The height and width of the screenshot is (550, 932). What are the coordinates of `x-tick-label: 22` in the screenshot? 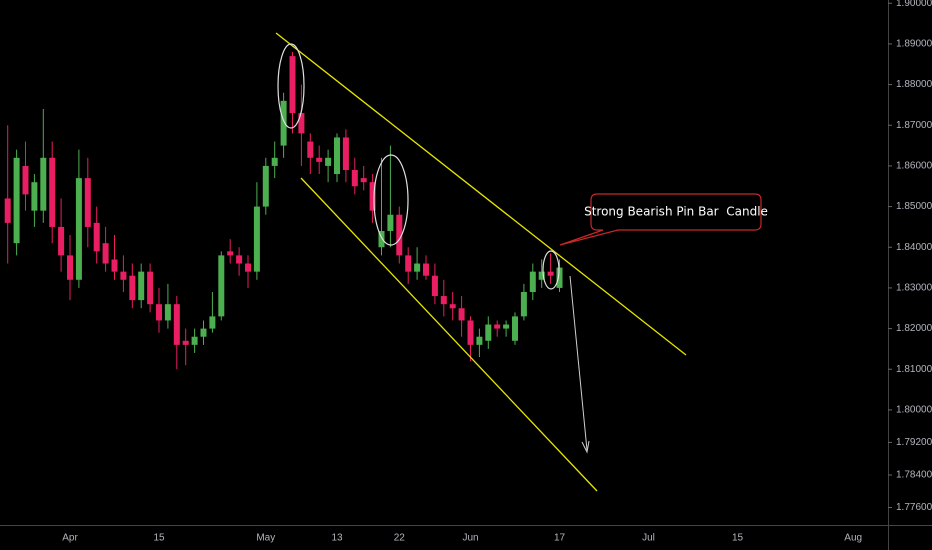 It's located at (400, 538).